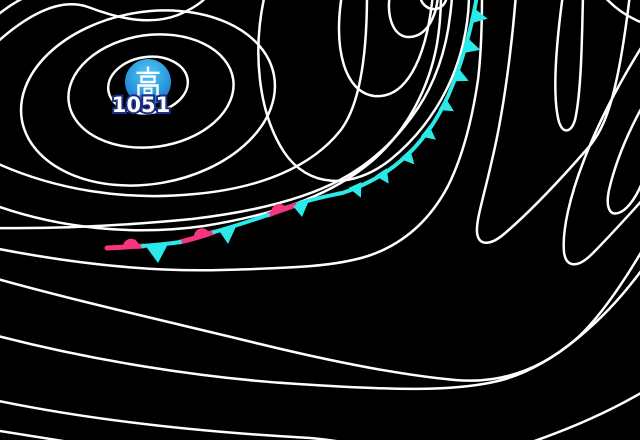  Describe the element at coordinates (202, 226) in the screenshot. I see `stationary-front-warm-segments` at that location.